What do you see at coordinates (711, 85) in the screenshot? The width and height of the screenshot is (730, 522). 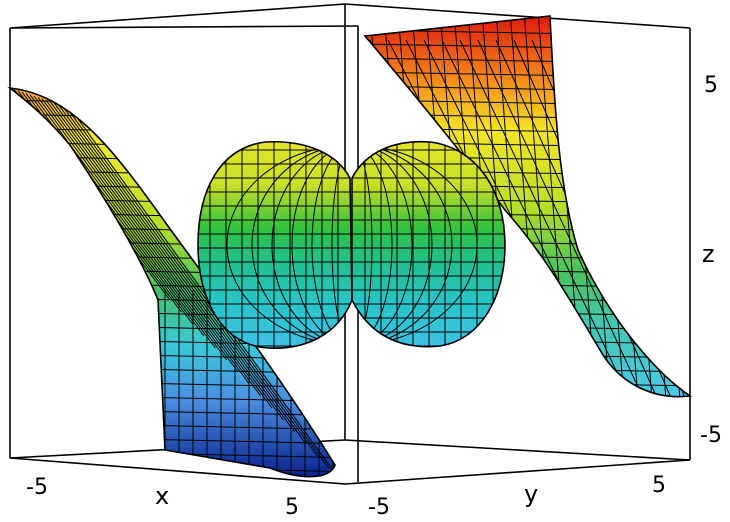 I see `z-tick-max: 5` at bounding box center [711, 85].